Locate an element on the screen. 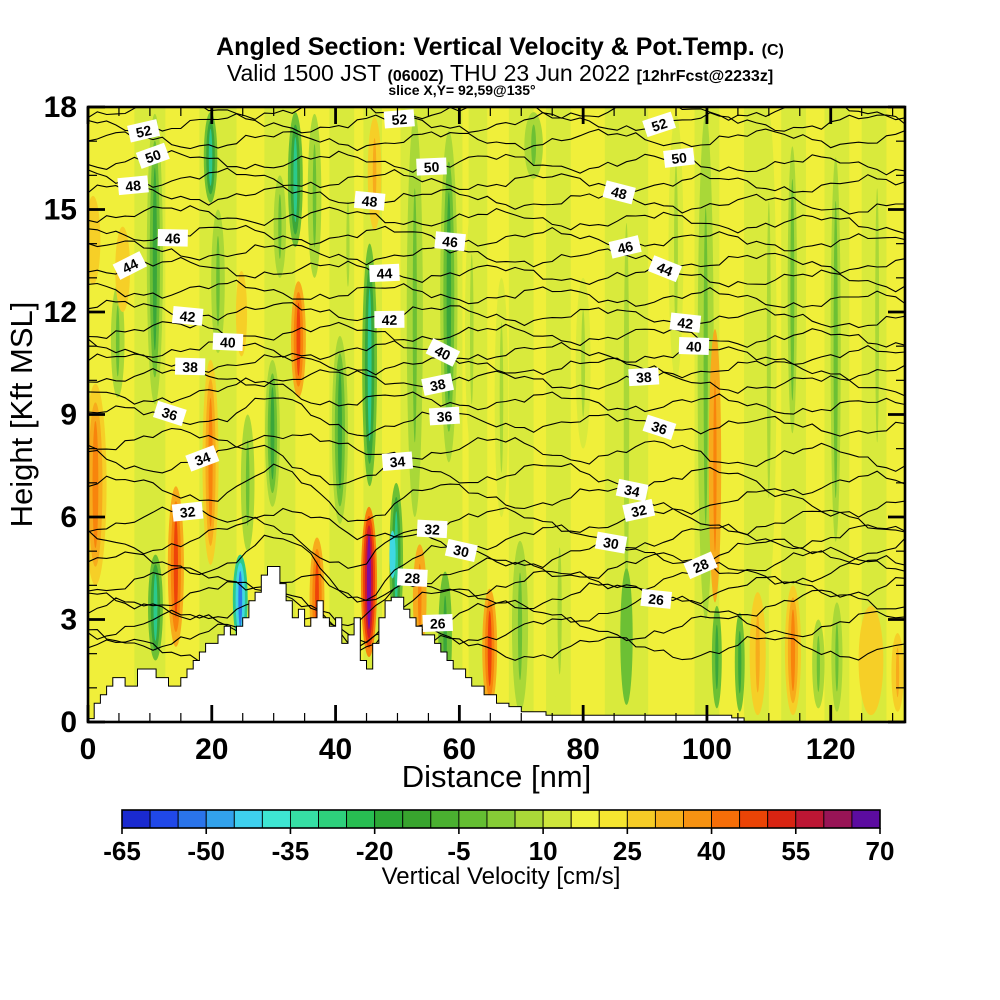 Image resolution: width=1000 pixels, height=1000 pixels. slice-info: slice X,Y= 92,59@135° is located at coordinates (462, 90).